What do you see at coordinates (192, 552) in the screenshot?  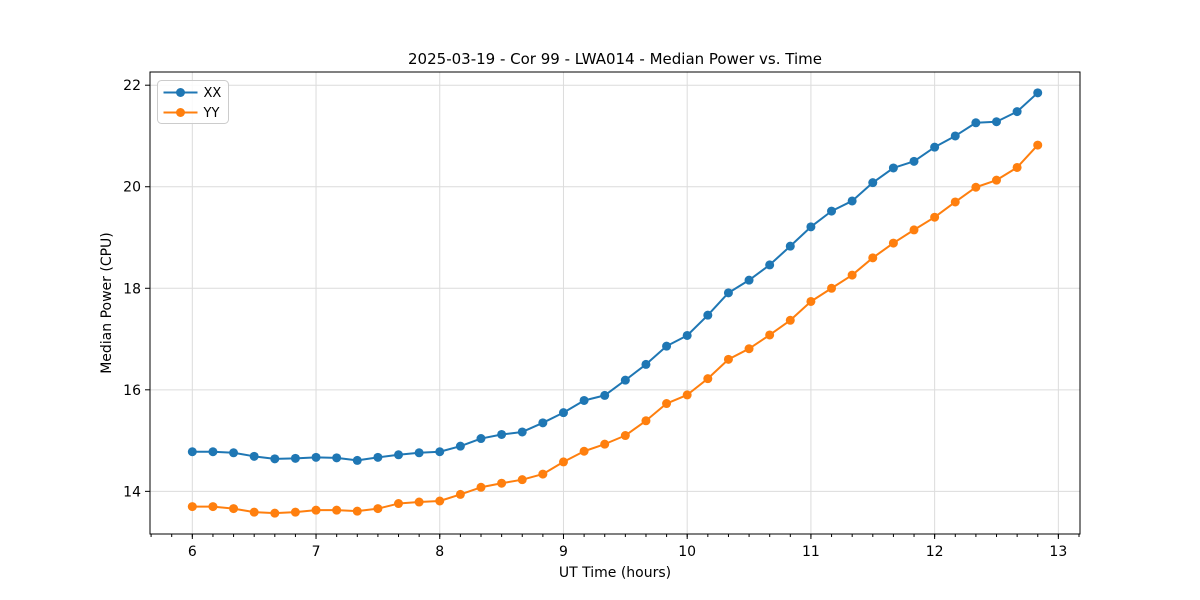 I see `x-tick-label: 6` at bounding box center [192, 552].